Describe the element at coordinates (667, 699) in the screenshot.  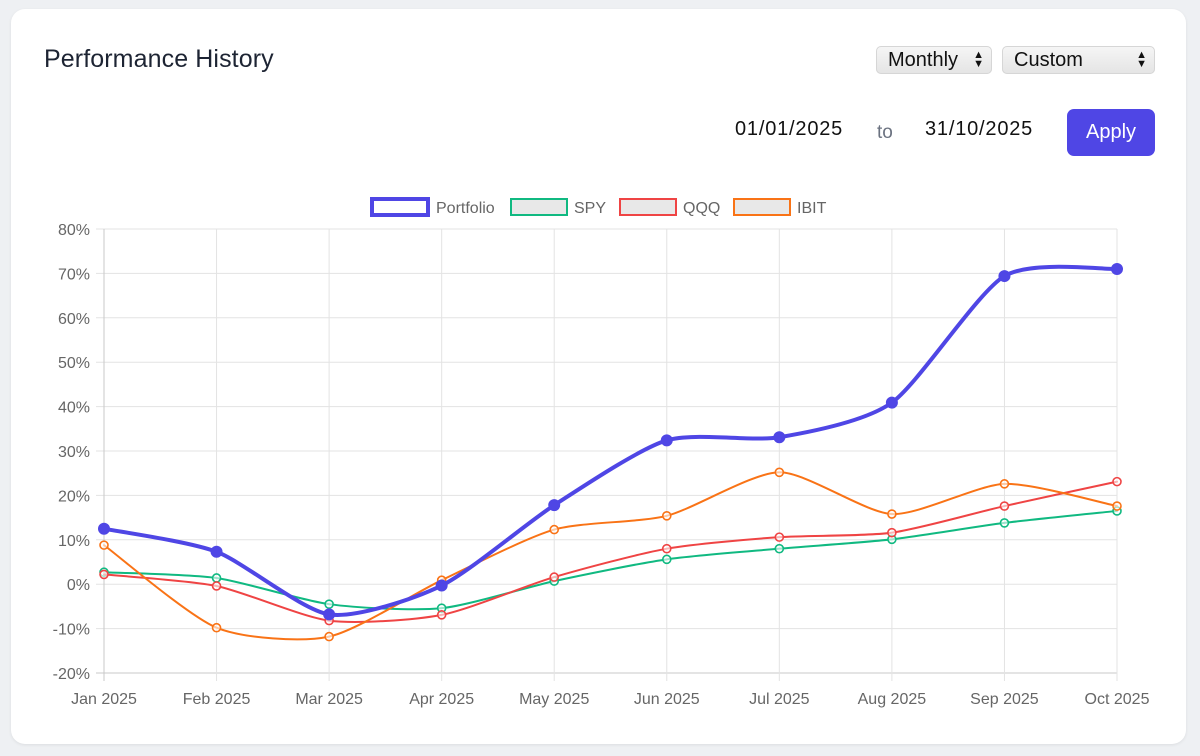
I see `x-tick-label: Jun 2025` at that location.